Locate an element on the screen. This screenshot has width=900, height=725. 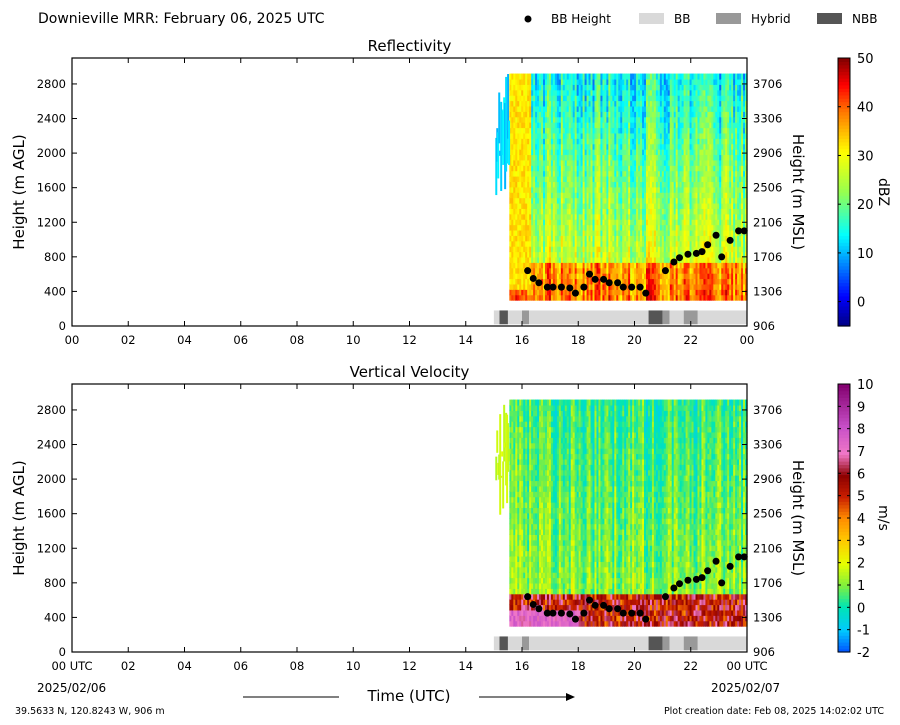
colorbar-tick-label: 2 is located at coordinates (861, 564).